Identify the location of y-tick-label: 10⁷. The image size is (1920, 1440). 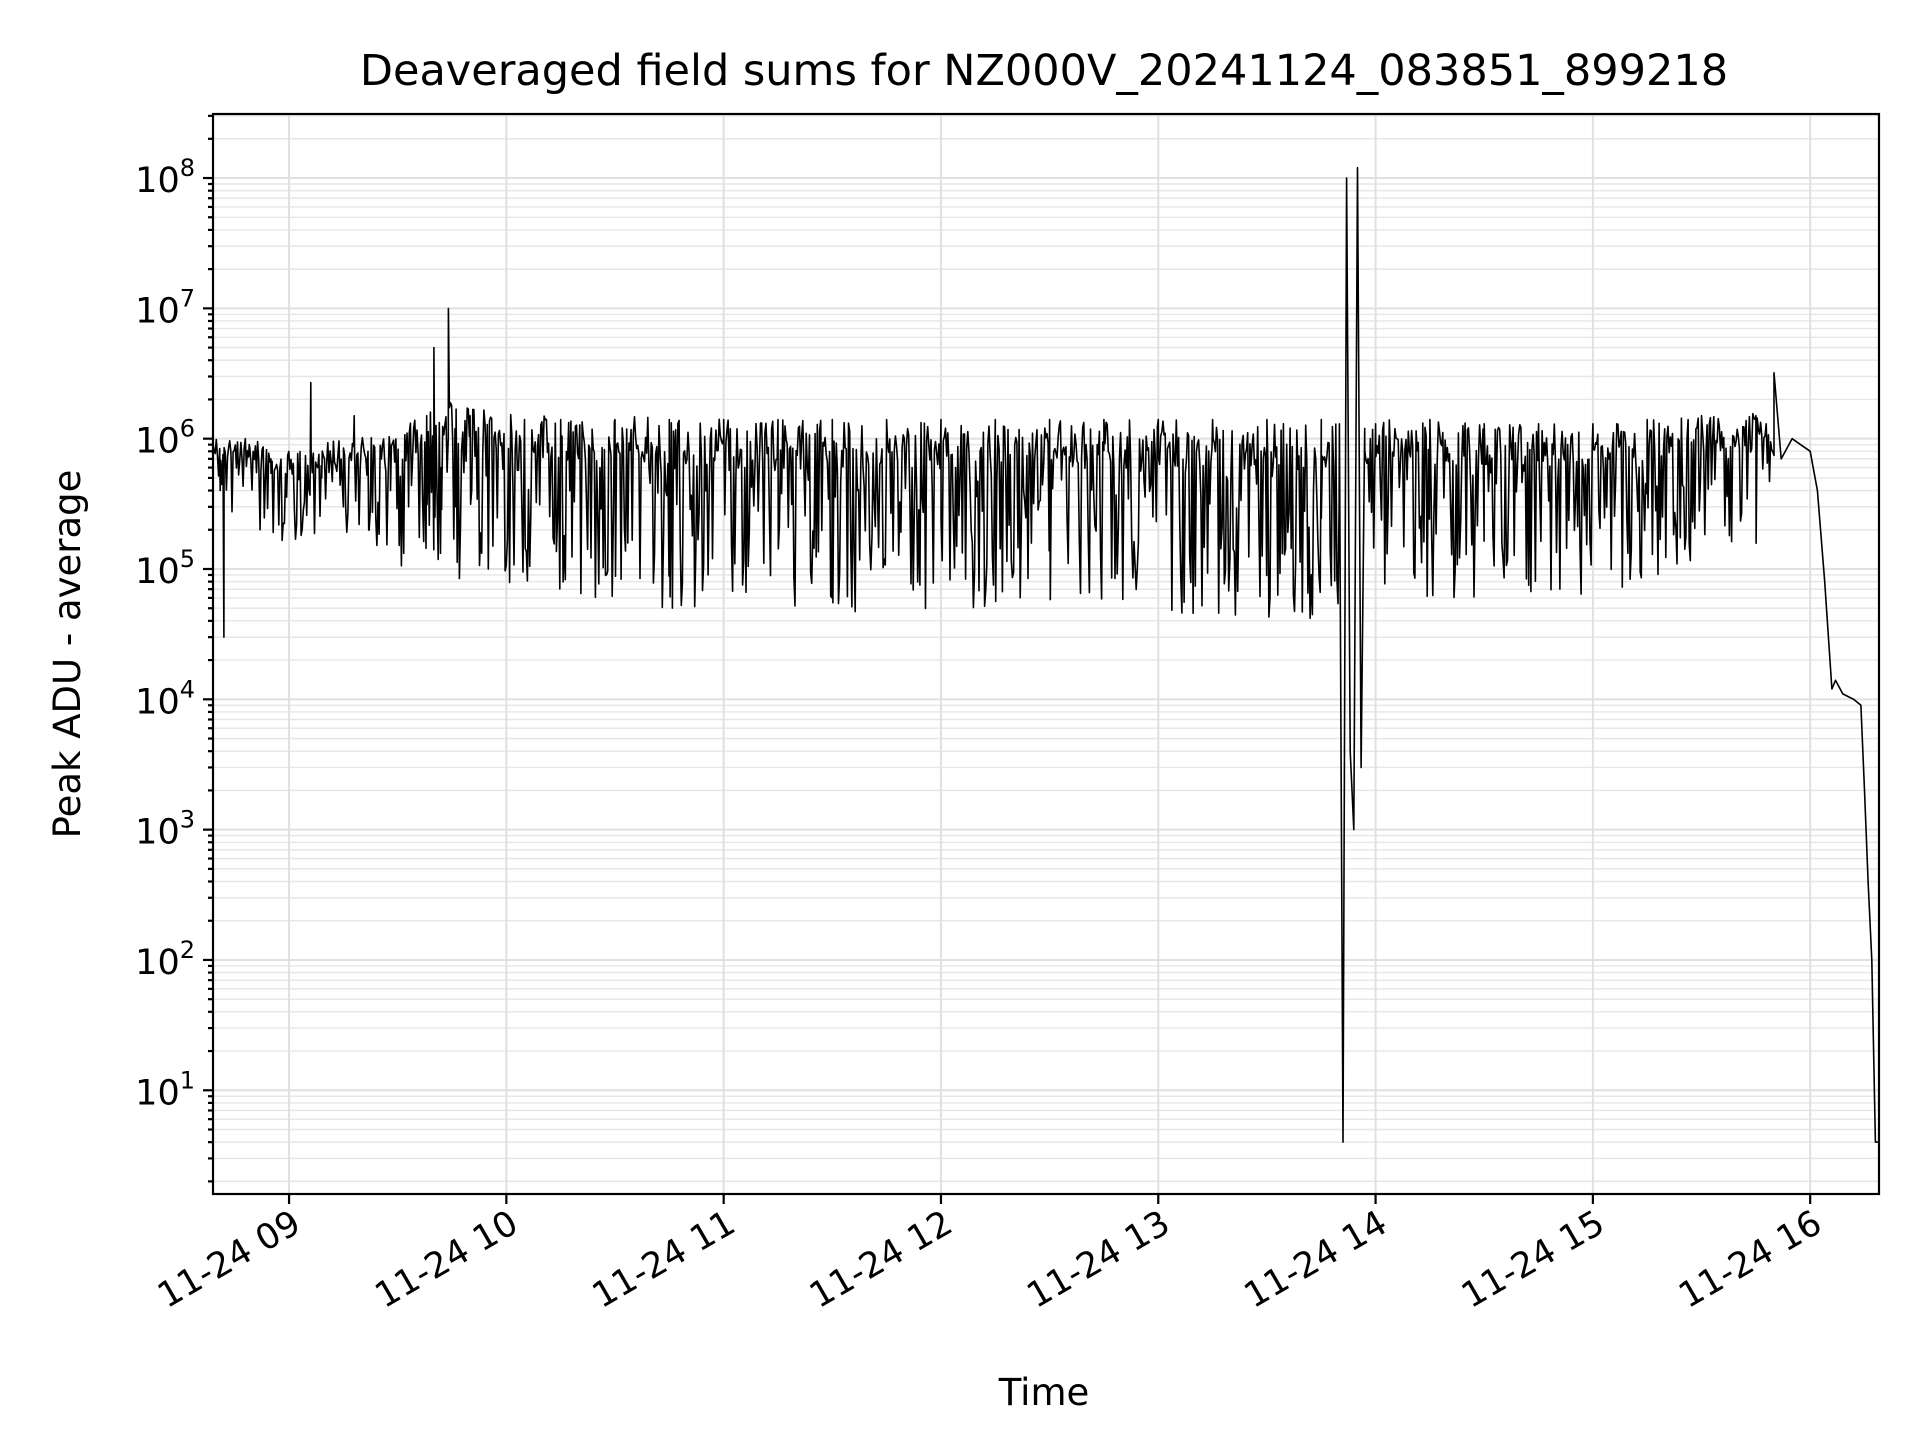
(165, 307).